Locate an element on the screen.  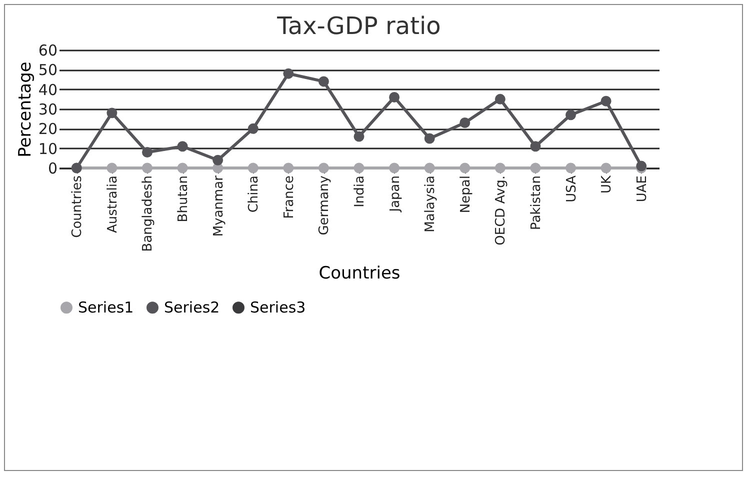
y-tick-label: 40 is located at coordinates (48, 89).